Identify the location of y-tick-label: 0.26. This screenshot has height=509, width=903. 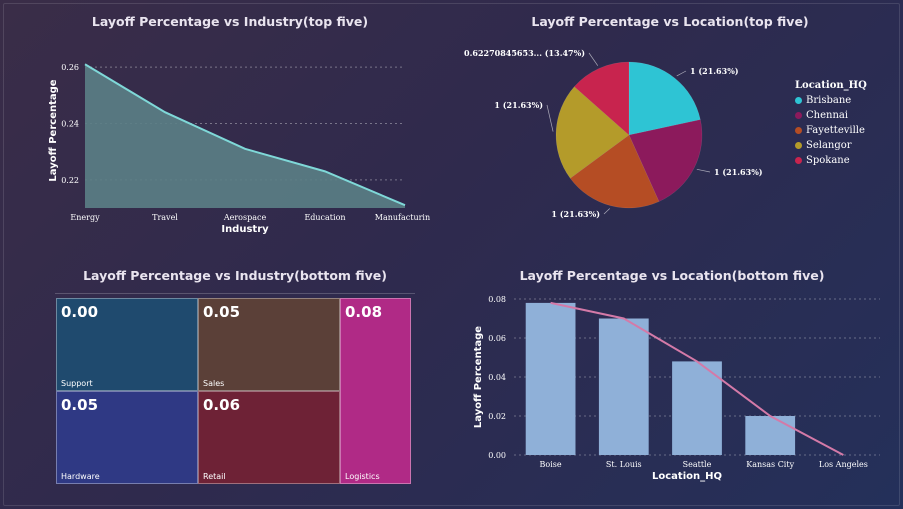
(70, 67).